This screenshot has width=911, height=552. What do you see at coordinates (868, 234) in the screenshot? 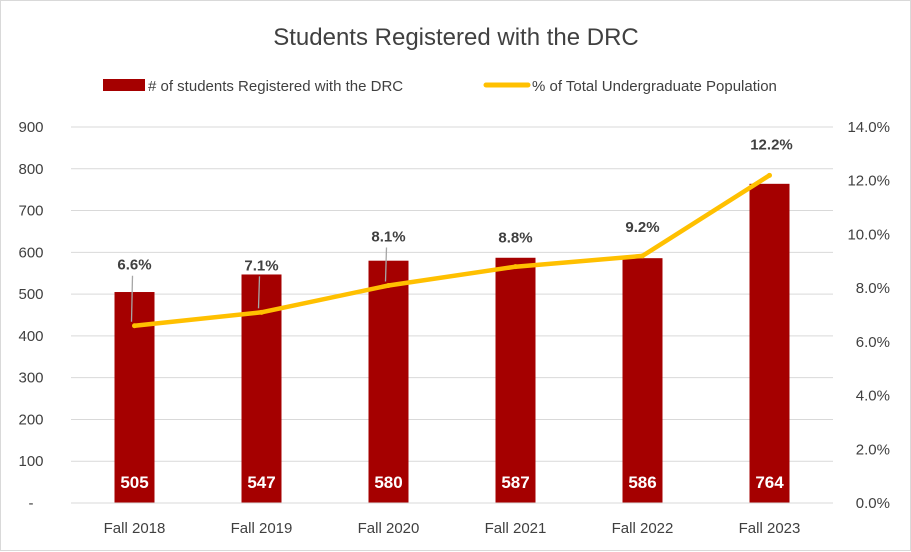
I see `right-axis-tick-label: 10.0%` at bounding box center [868, 234].